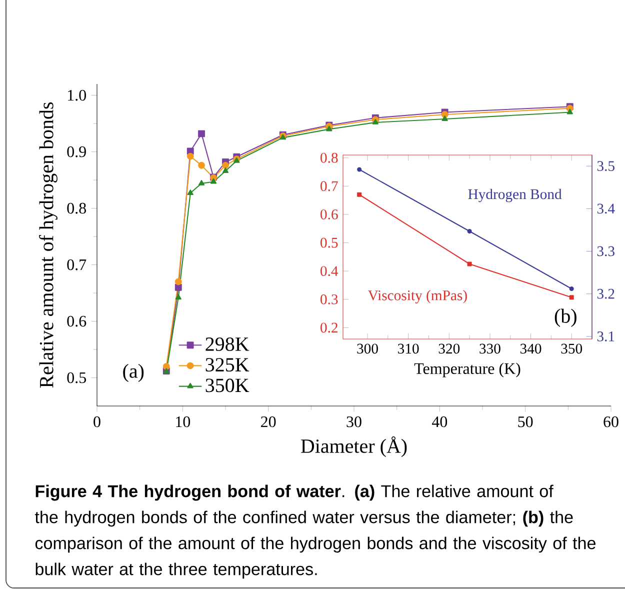  What do you see at coordinates (354, 422) in the screenshot?
I see `x-tick-label: 30` at bounding box center [354, 422].